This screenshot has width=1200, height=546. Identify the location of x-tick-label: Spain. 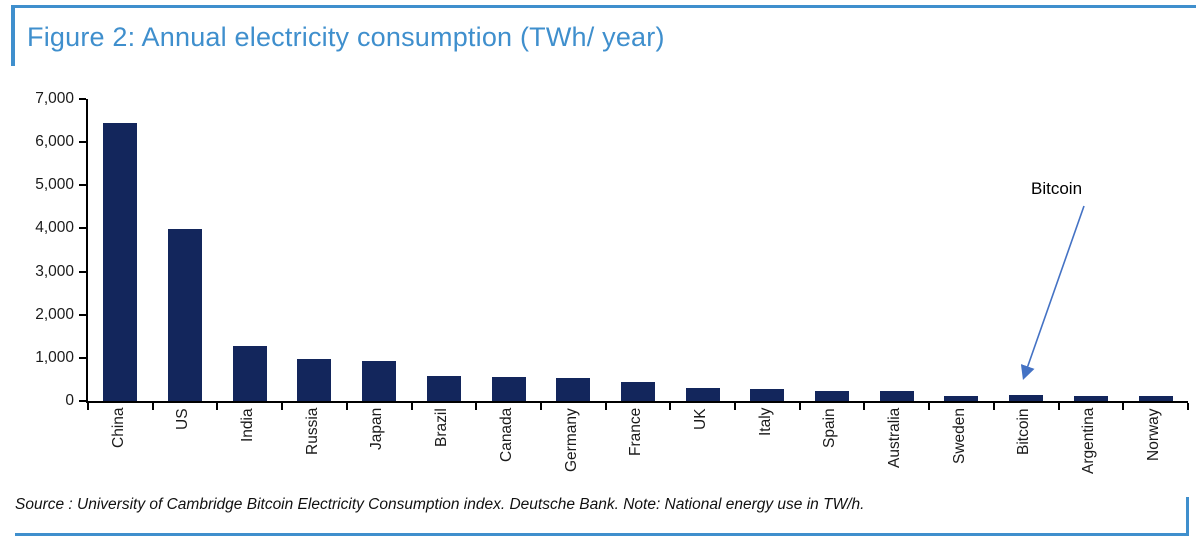
(830, 428).